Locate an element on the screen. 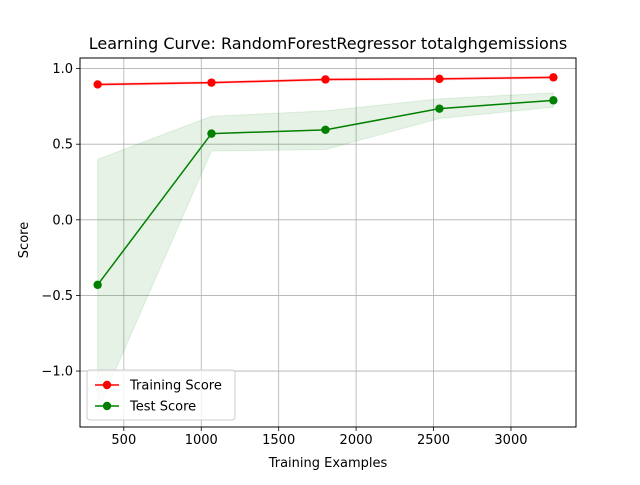 Image resolution: width=640 pixels, height=485 pixels. y-tick-label: −1.0 is located at coordinates (57, 372).